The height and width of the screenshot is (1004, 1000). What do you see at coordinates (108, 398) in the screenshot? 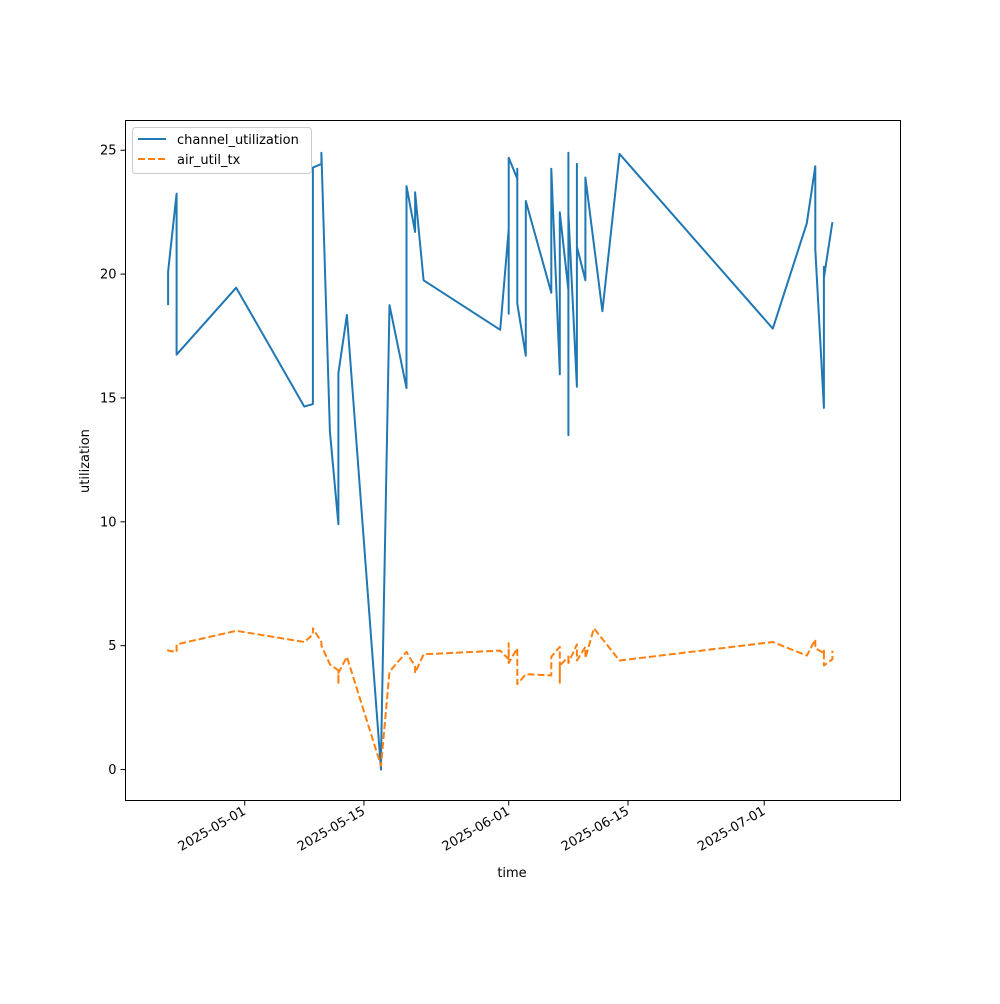
I see `y-tick-label: 15` at bounding box center [108, 398].